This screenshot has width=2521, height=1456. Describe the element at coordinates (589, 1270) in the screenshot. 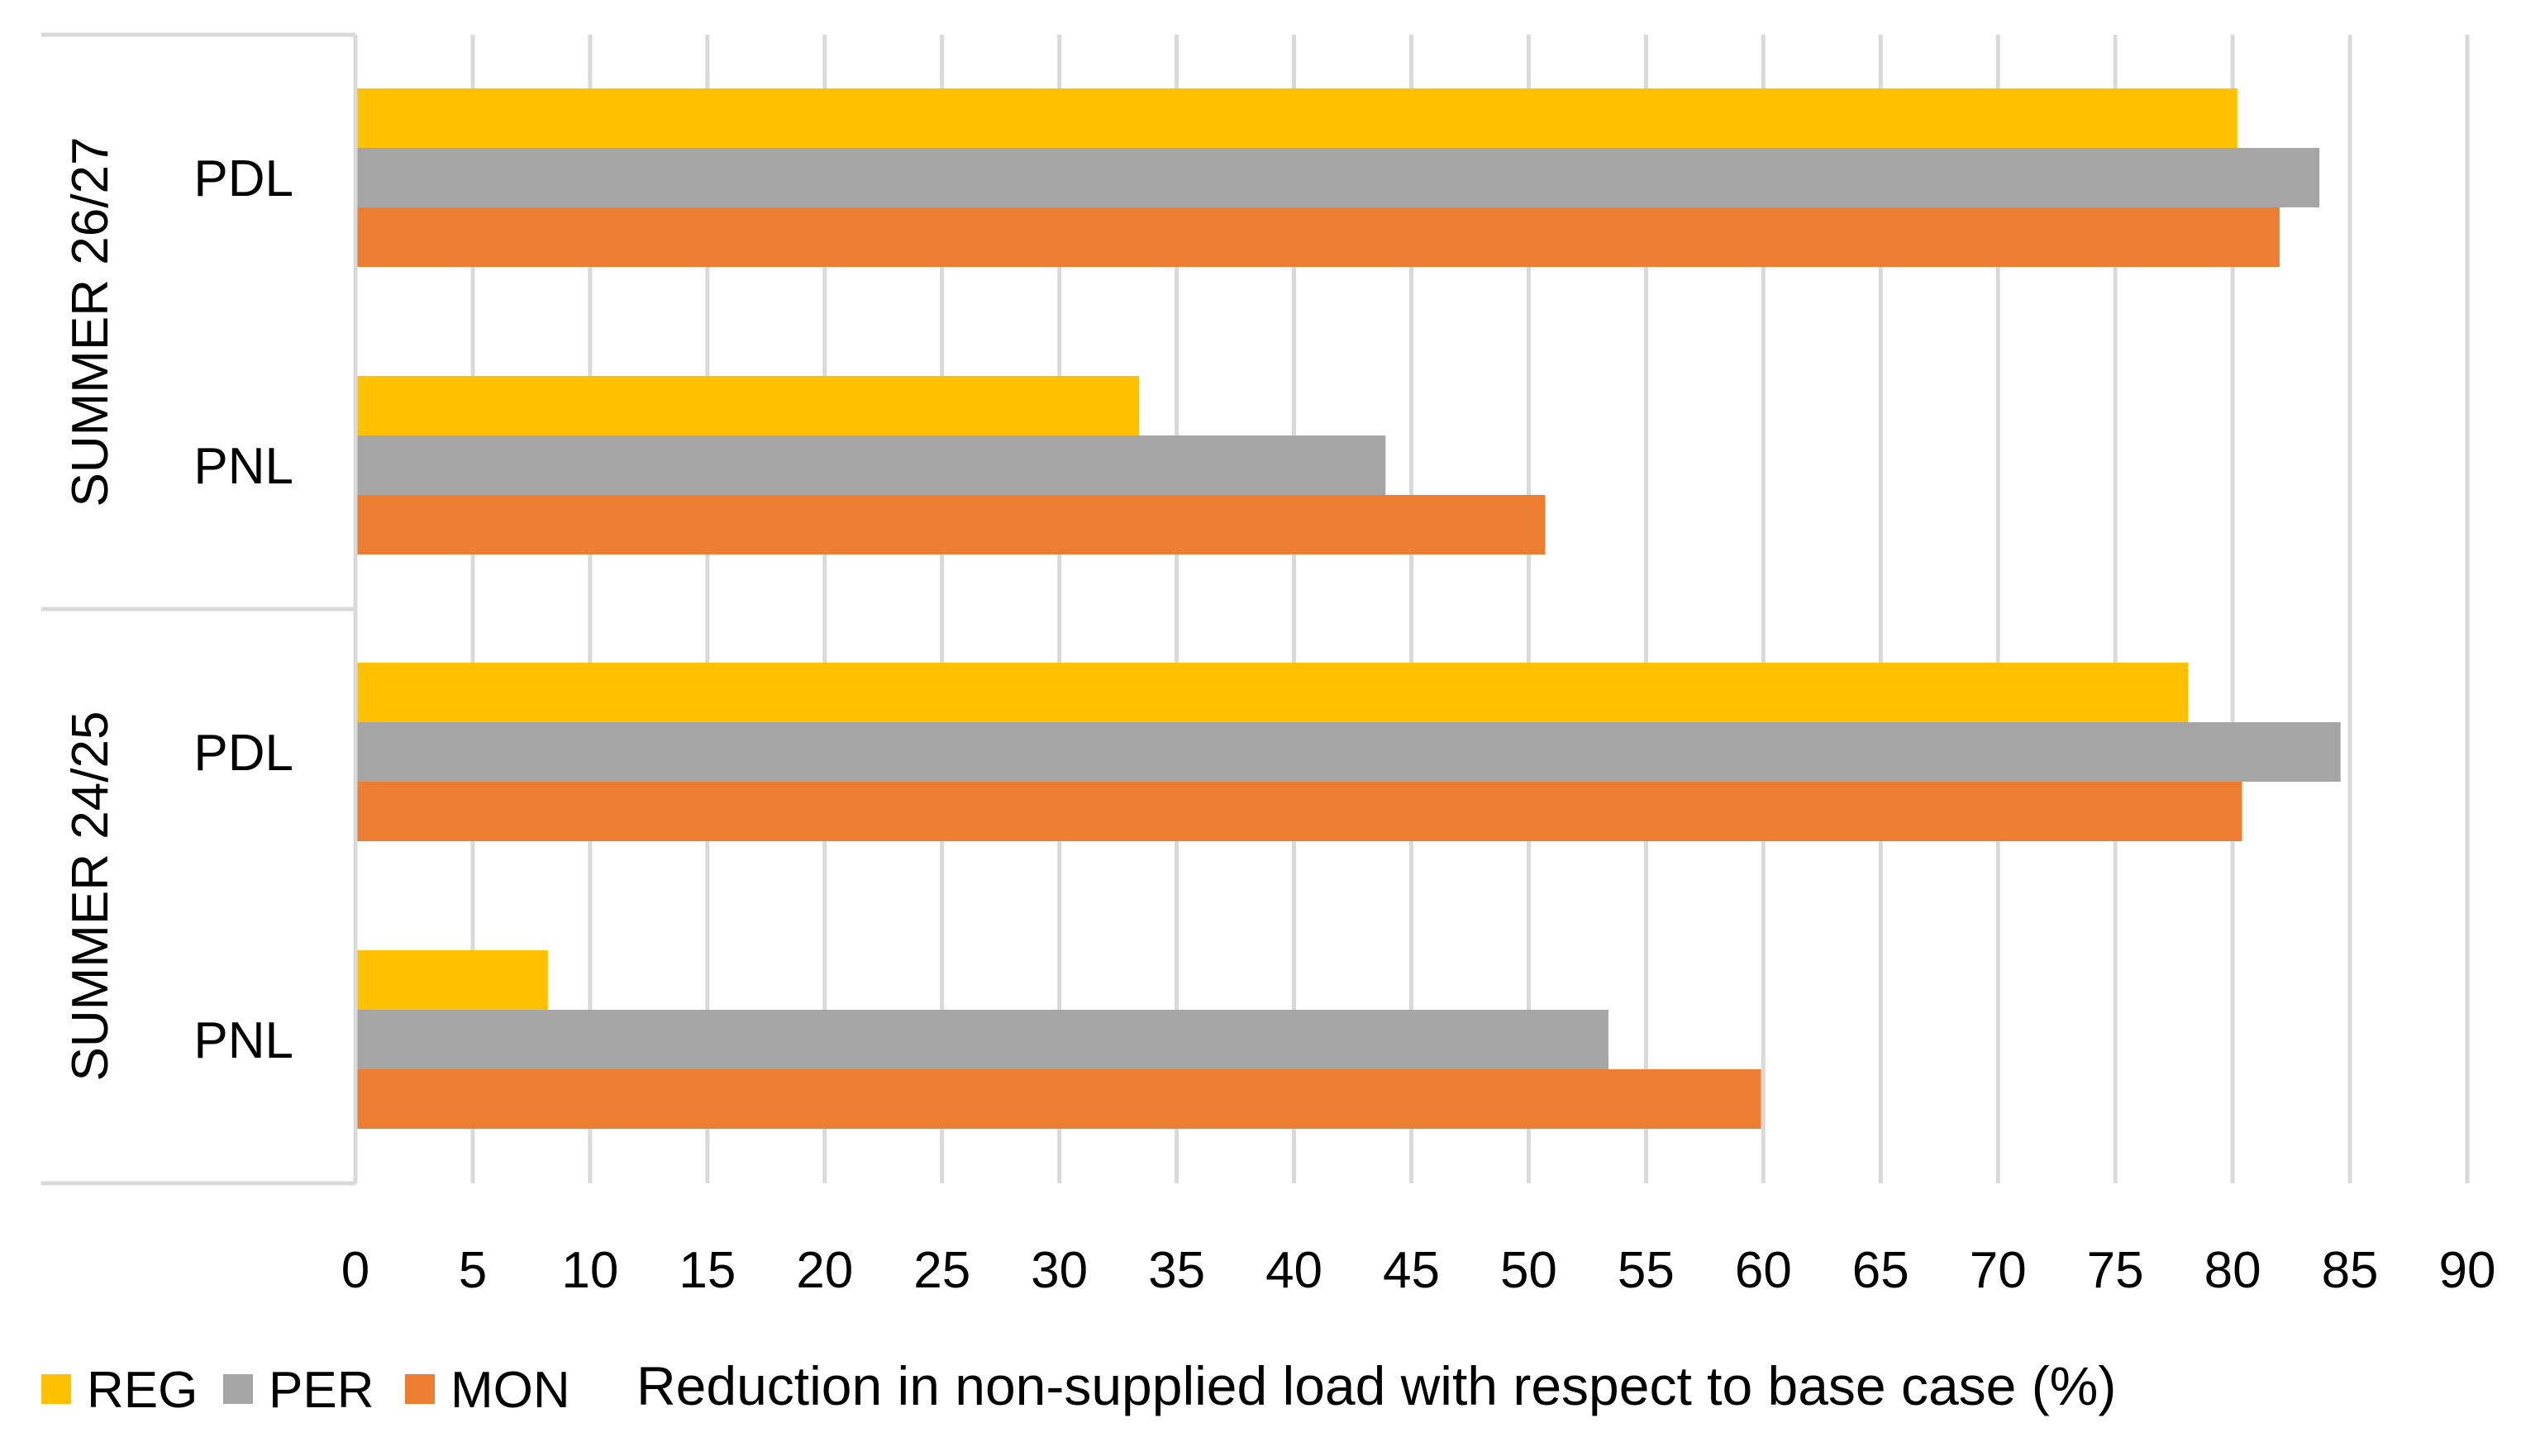

I see `x-tick-label-10: 10` at that location.